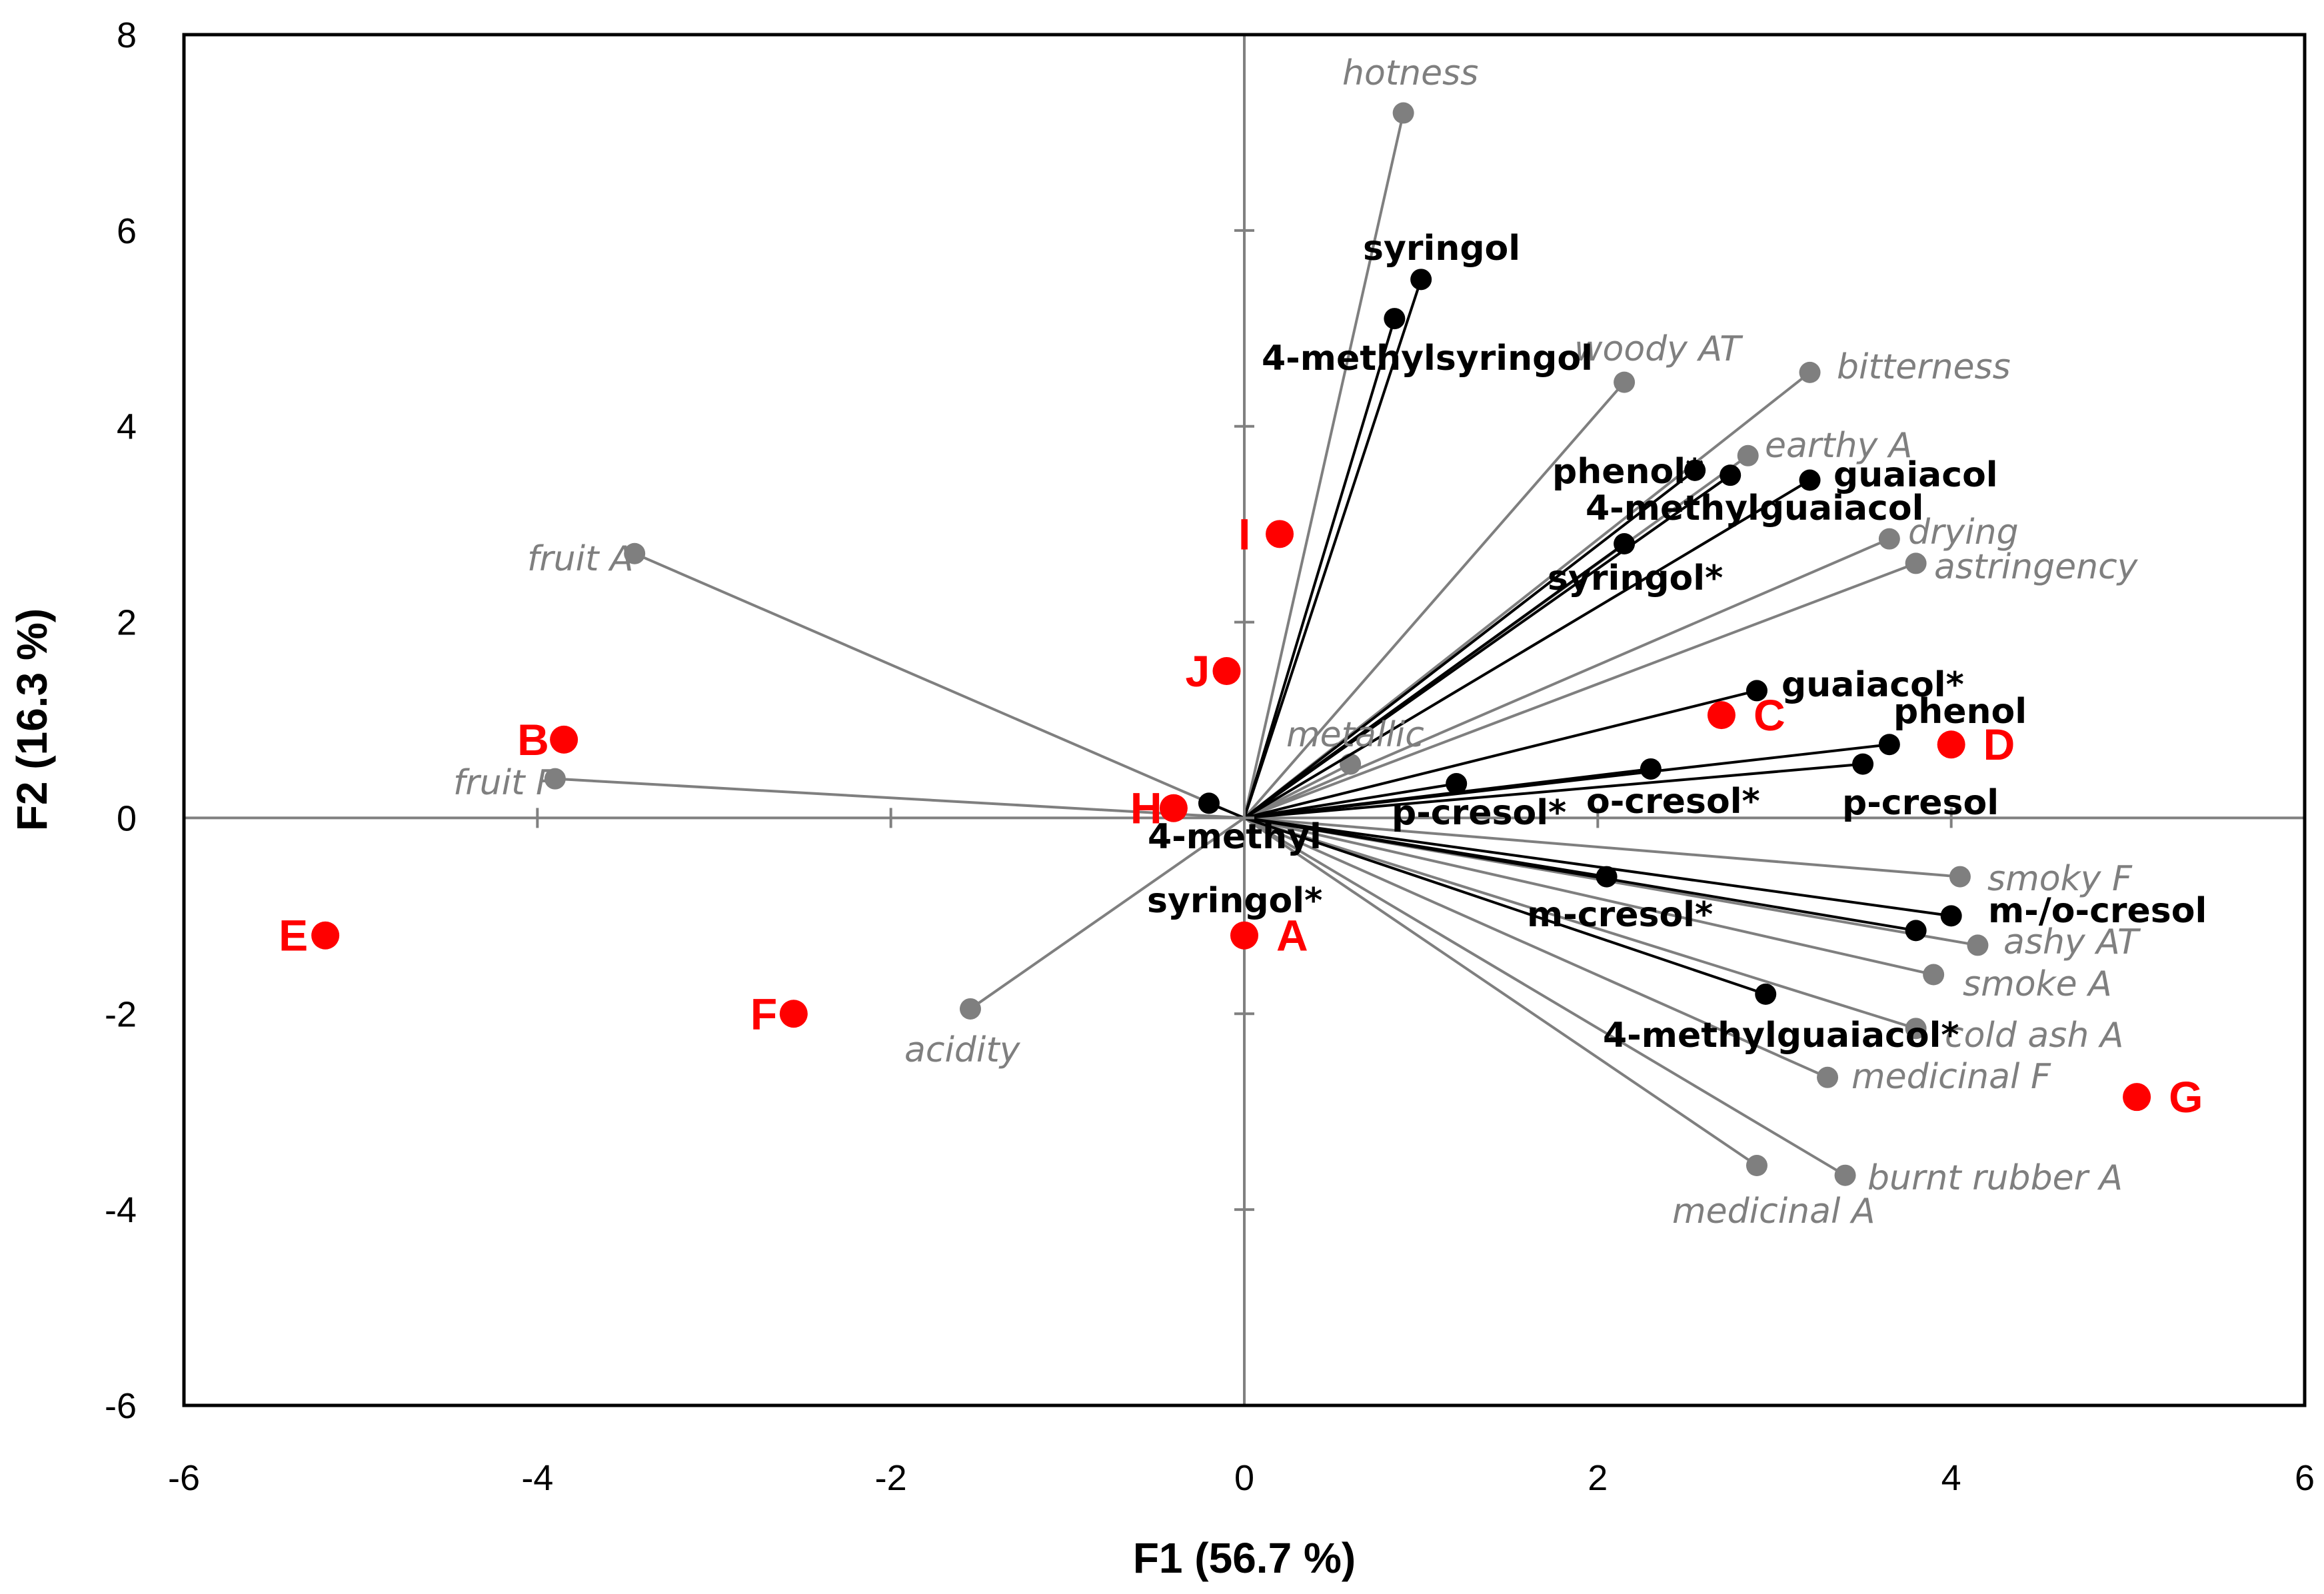 This screenshot has width=2324, height=1594. What do you see at coordinates (533, 739) in the screenshot?
I see `sample-b-label: B` at bounding box center [533, 739].